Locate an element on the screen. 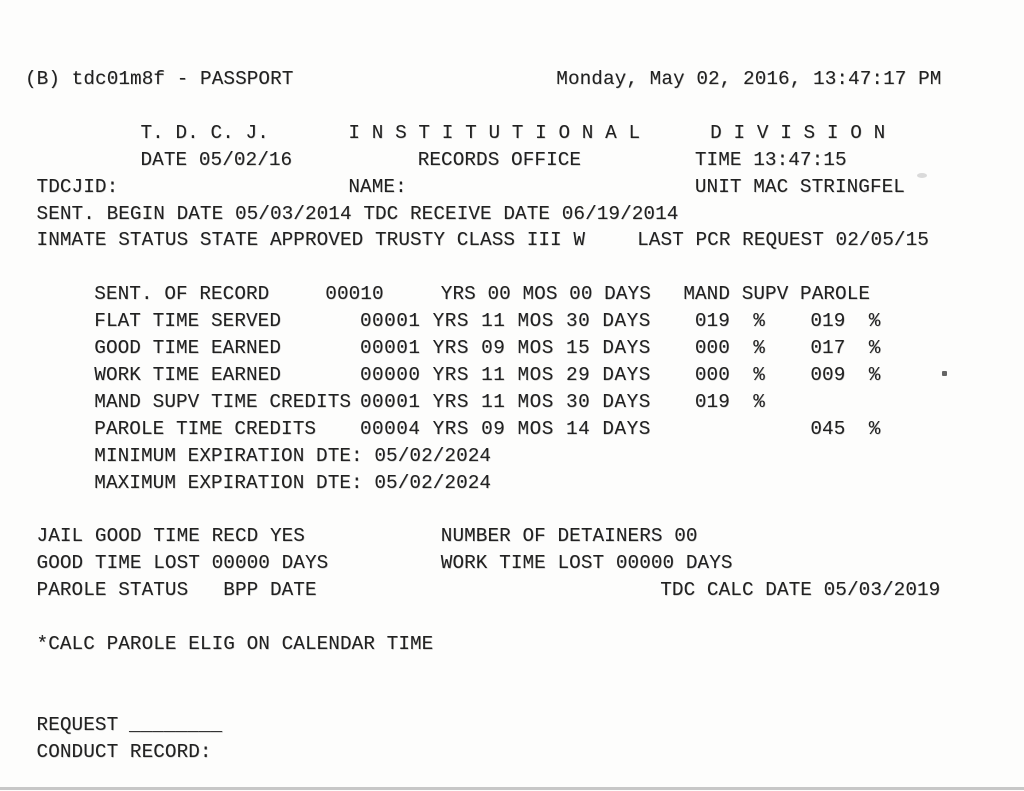 The width and height of the screenshot is (1024, 791). tdcjid-label: TDCJID: is located at coordinates (77, 186).